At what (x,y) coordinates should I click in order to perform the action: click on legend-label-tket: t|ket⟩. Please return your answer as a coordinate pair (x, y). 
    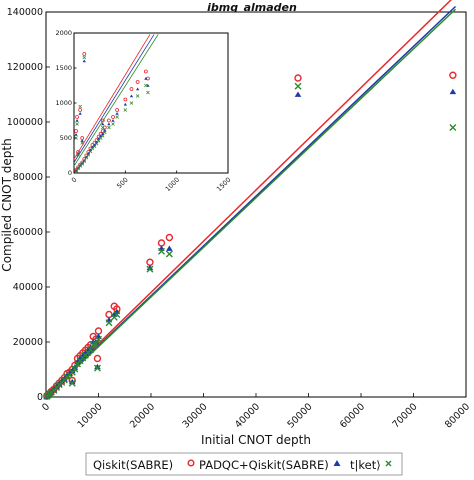
    Looking at the image, I should click on (365, 465).